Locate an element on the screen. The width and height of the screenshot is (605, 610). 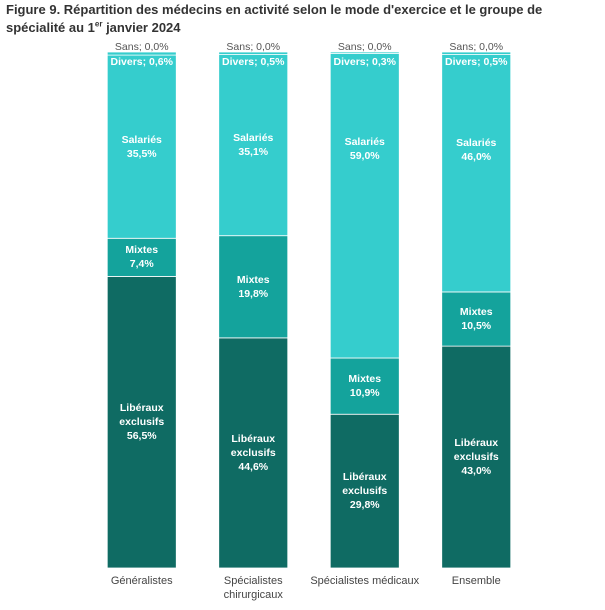
segment-label: Mixtes 19,8% is located at coordinates (253, 287).